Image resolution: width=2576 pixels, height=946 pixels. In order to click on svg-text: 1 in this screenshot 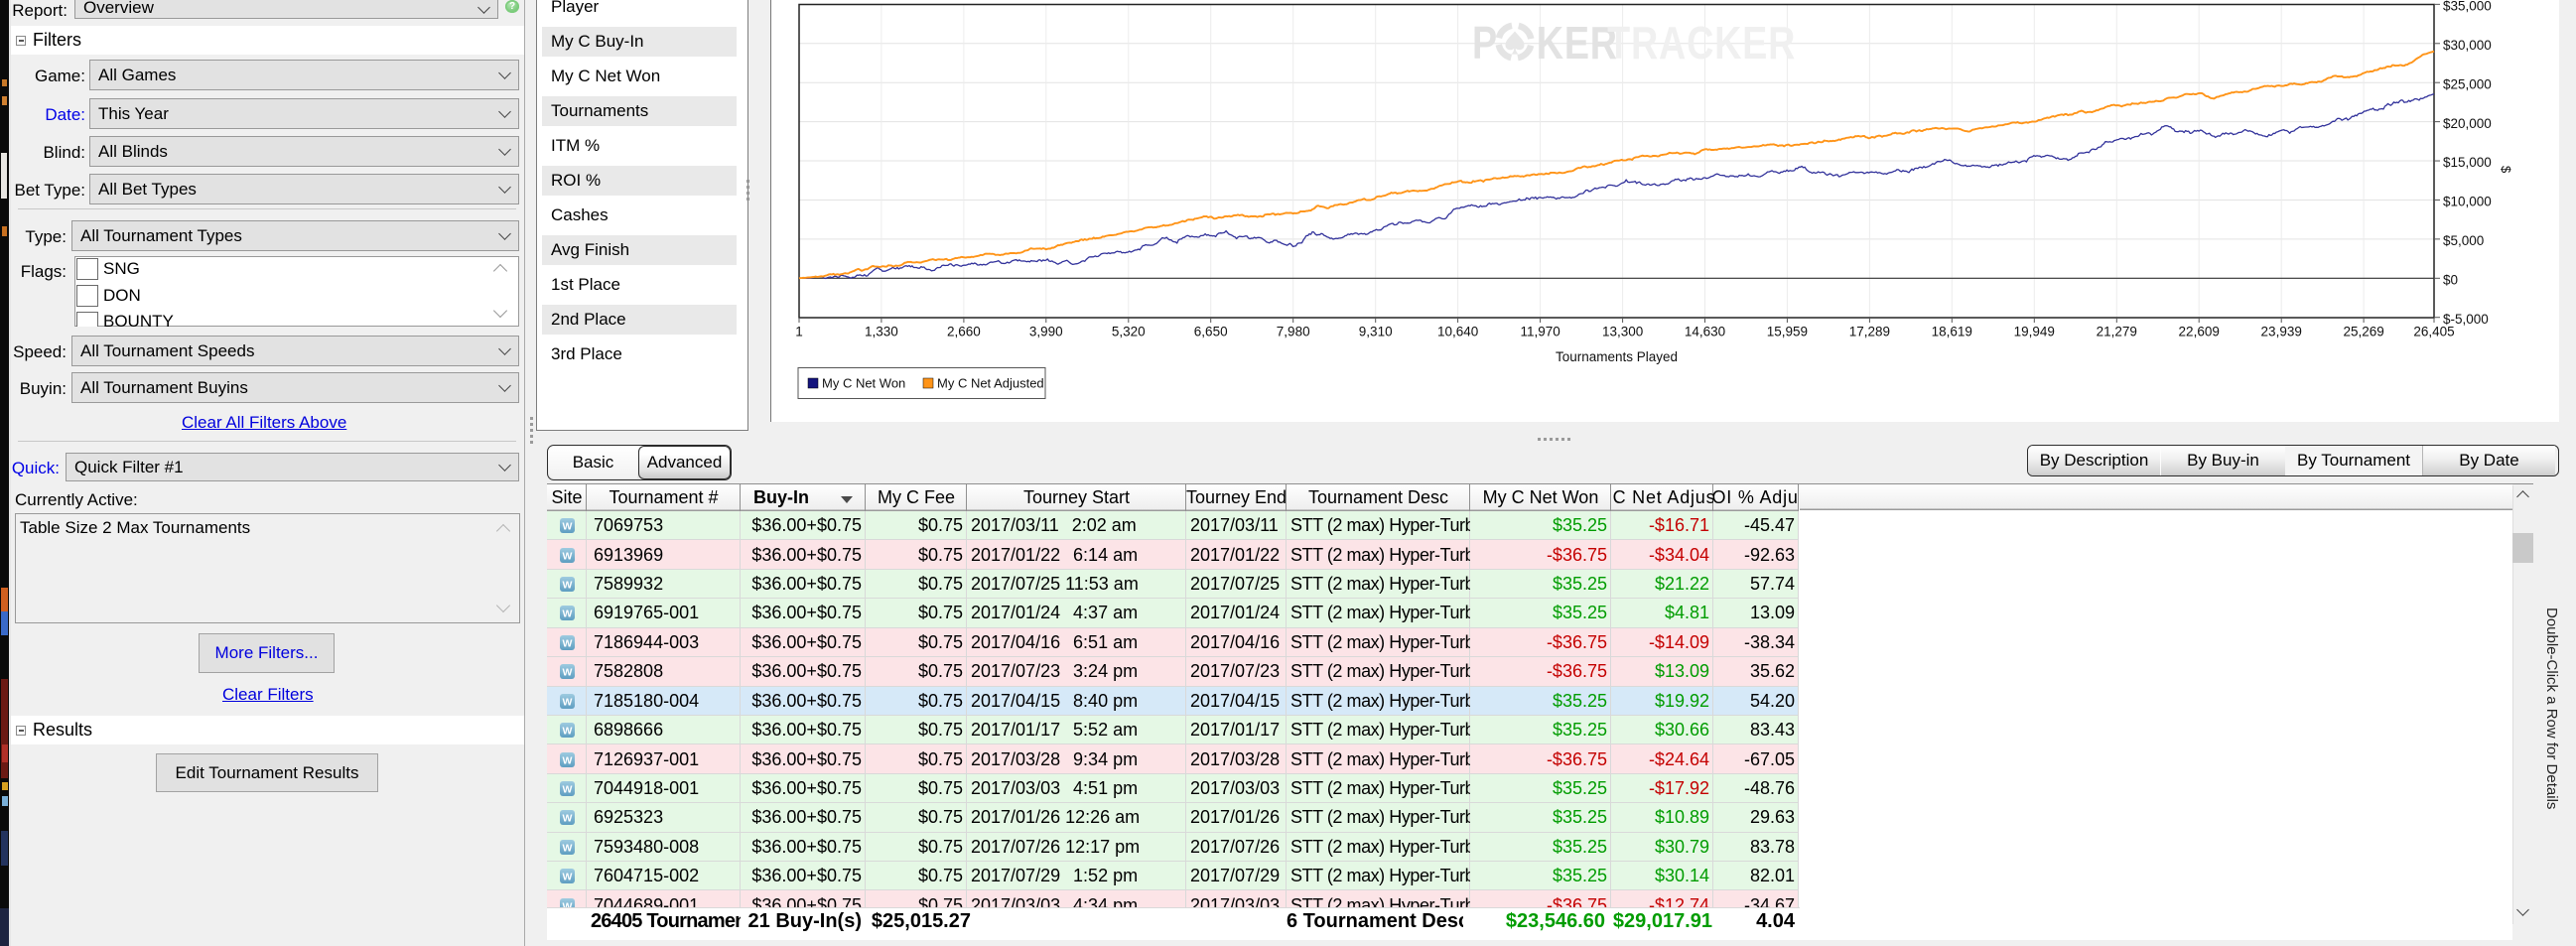, I will do `click(799, 332)`.